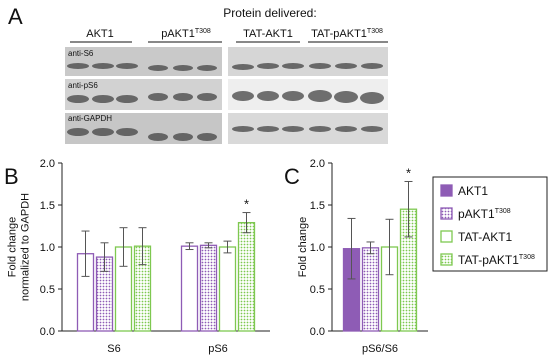 The width and height of the screenshot is (550, 361). Describe the element at coordinates (347, 34) in the screenshot. I see `group-label: TAT-pAKT1T308` at that location.